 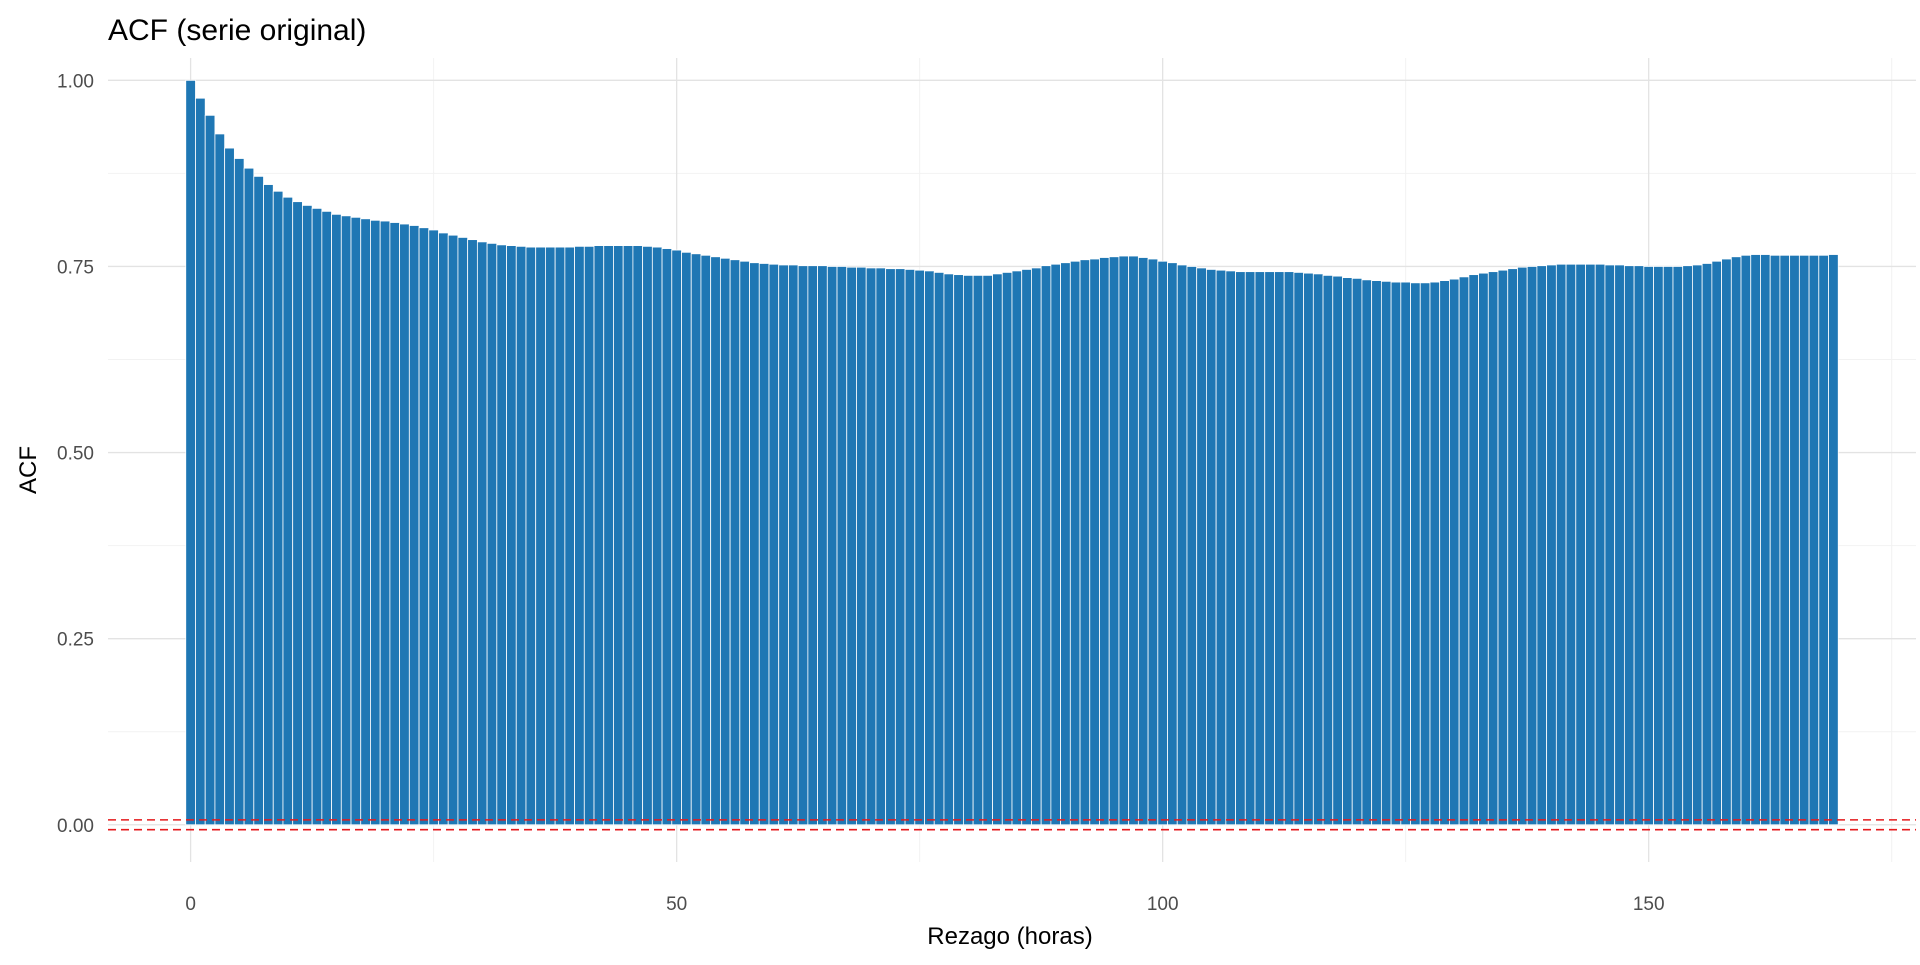 I want to click on x-axis-ticks: 0 50 100 150, so click(x=924, y=904).